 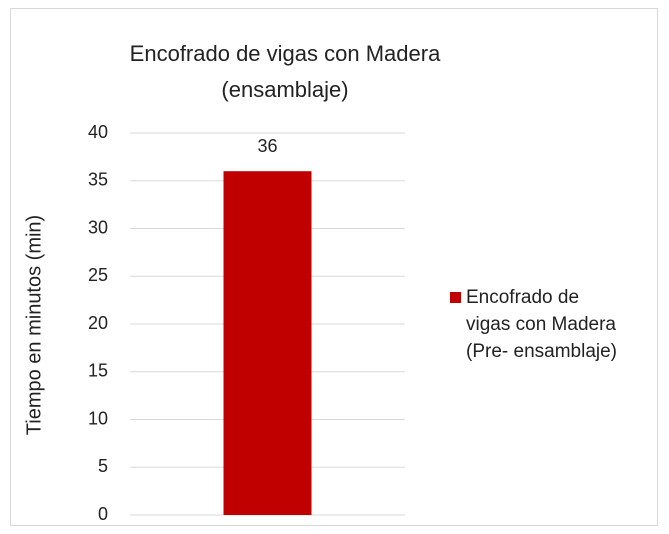 I want to click on y-tick-label: 35, so click(x=98, y=180).